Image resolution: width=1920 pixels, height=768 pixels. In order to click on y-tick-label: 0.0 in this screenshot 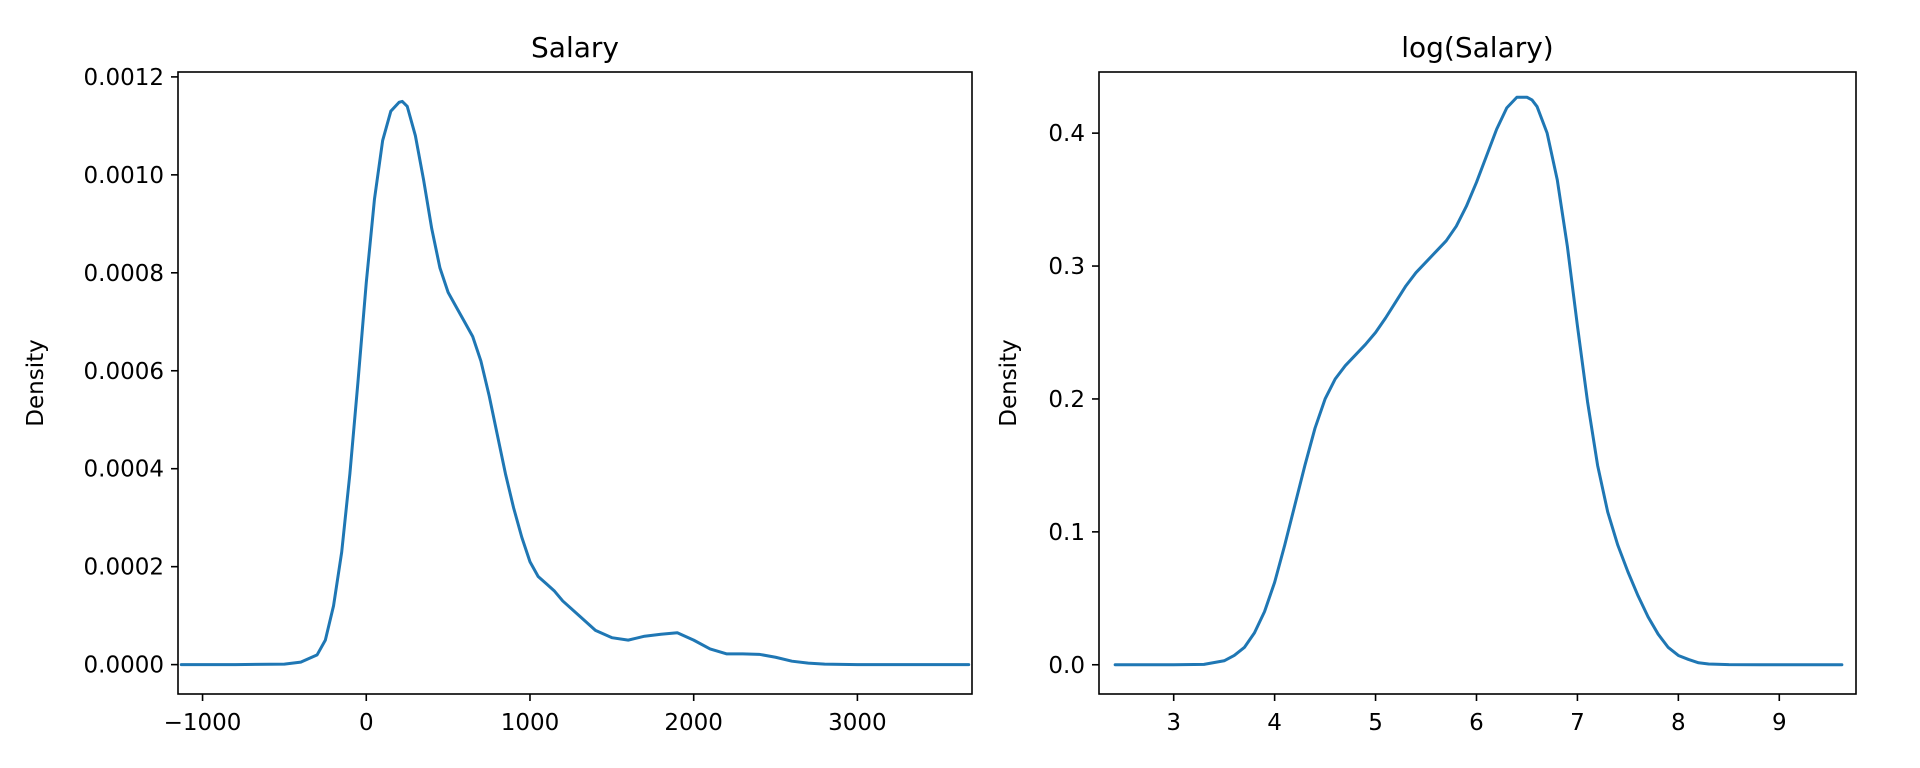, I will do `click(1066, 666)`.